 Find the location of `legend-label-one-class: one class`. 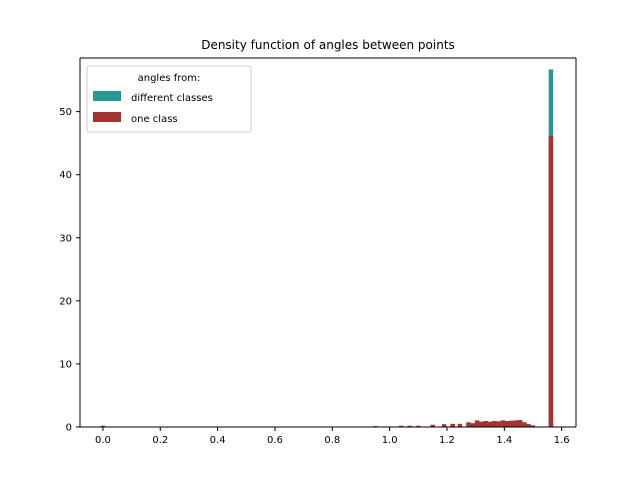

legend-label-one-class: one class is located at coordinates (154, 119).